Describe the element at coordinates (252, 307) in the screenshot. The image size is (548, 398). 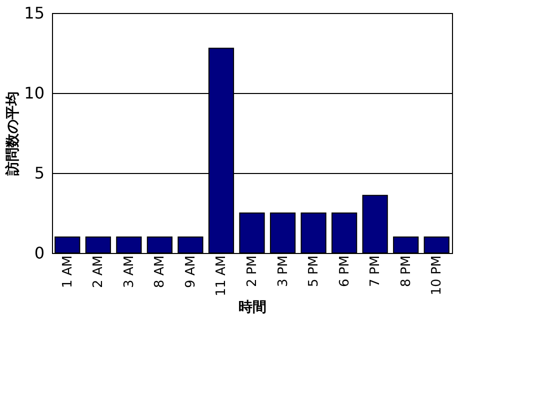
I see `x-axis-title: 時間` at that location.